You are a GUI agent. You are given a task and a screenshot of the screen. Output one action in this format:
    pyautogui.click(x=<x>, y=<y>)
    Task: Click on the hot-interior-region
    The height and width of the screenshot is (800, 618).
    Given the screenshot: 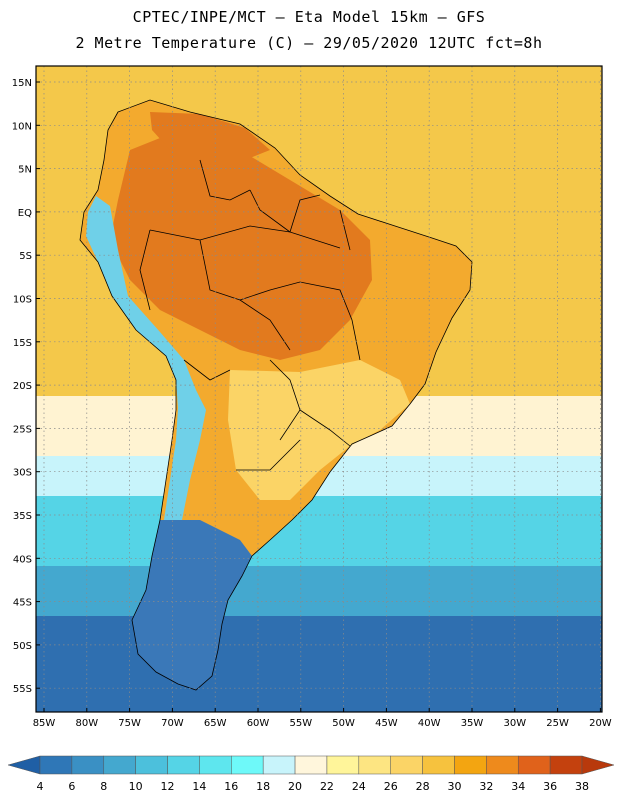 What is the action you would take?
    pyautogui.click(x=241, y=245)
    